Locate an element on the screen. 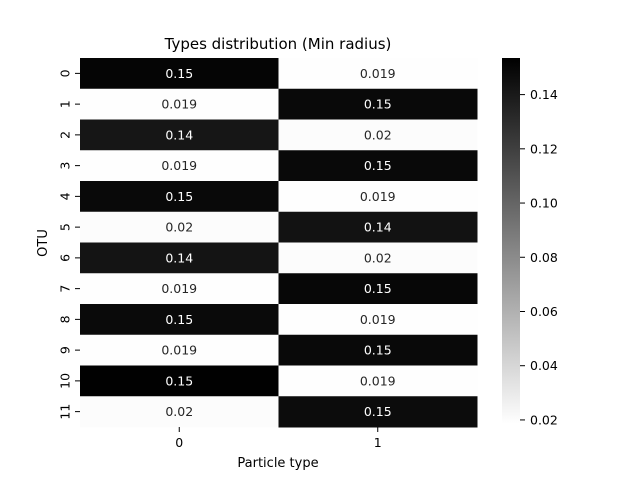 The image size is (640, 484). colorbar-tick-label: 0.04 is located at coordinates (544, 365).